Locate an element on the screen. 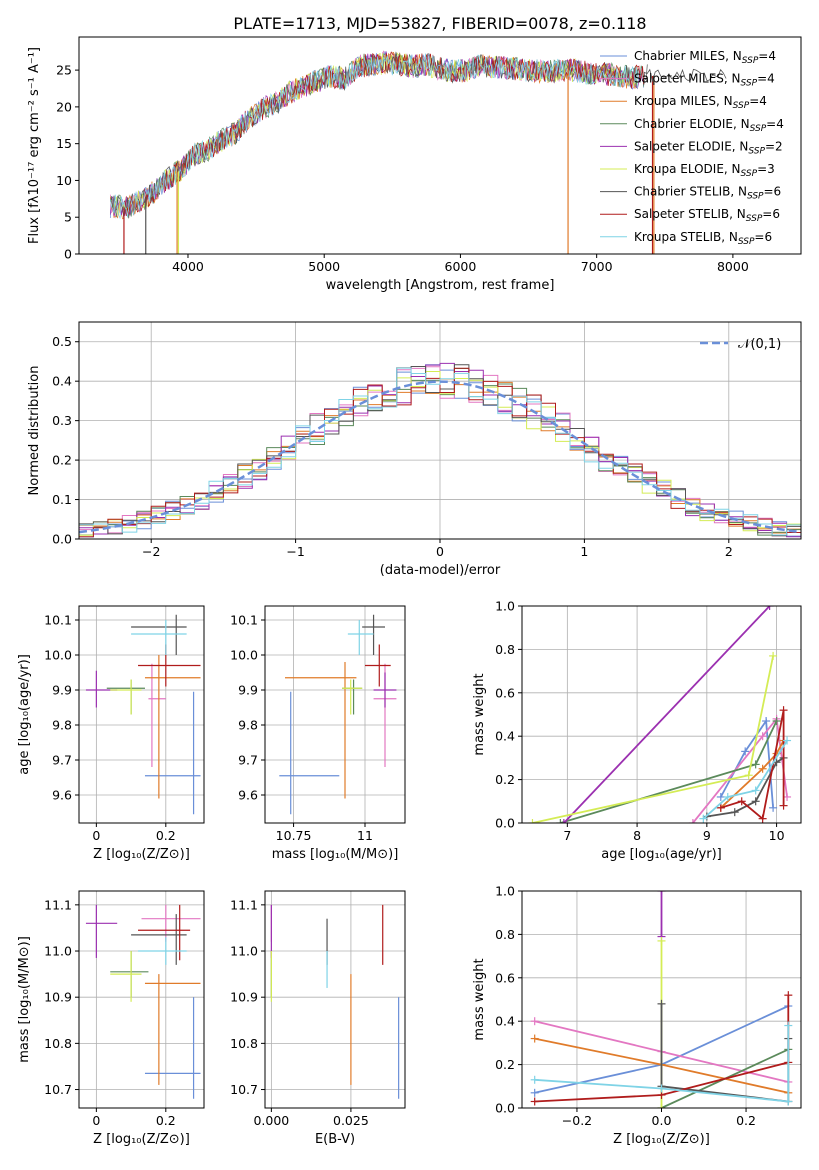 The height and width of the screenshot is (1170, 819). y-tick-label: 11.0 is located at coordinates (244, 951).